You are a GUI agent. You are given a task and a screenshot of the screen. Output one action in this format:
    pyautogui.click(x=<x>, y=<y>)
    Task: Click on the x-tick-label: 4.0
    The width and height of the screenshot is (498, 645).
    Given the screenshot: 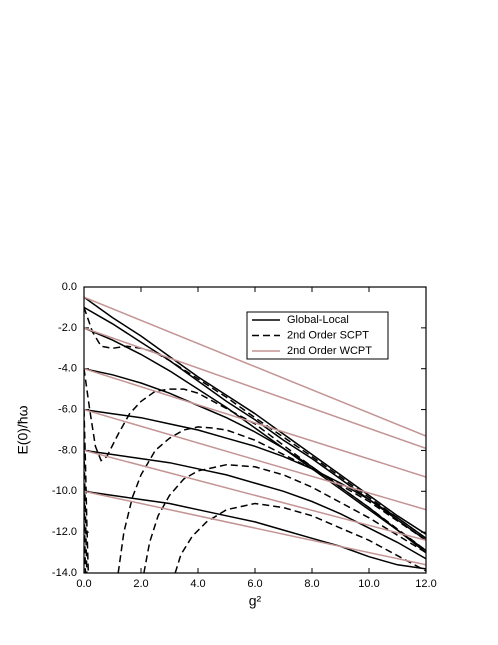 What is the action you would take?
    pyautogui.click(x=197, y=584)
    